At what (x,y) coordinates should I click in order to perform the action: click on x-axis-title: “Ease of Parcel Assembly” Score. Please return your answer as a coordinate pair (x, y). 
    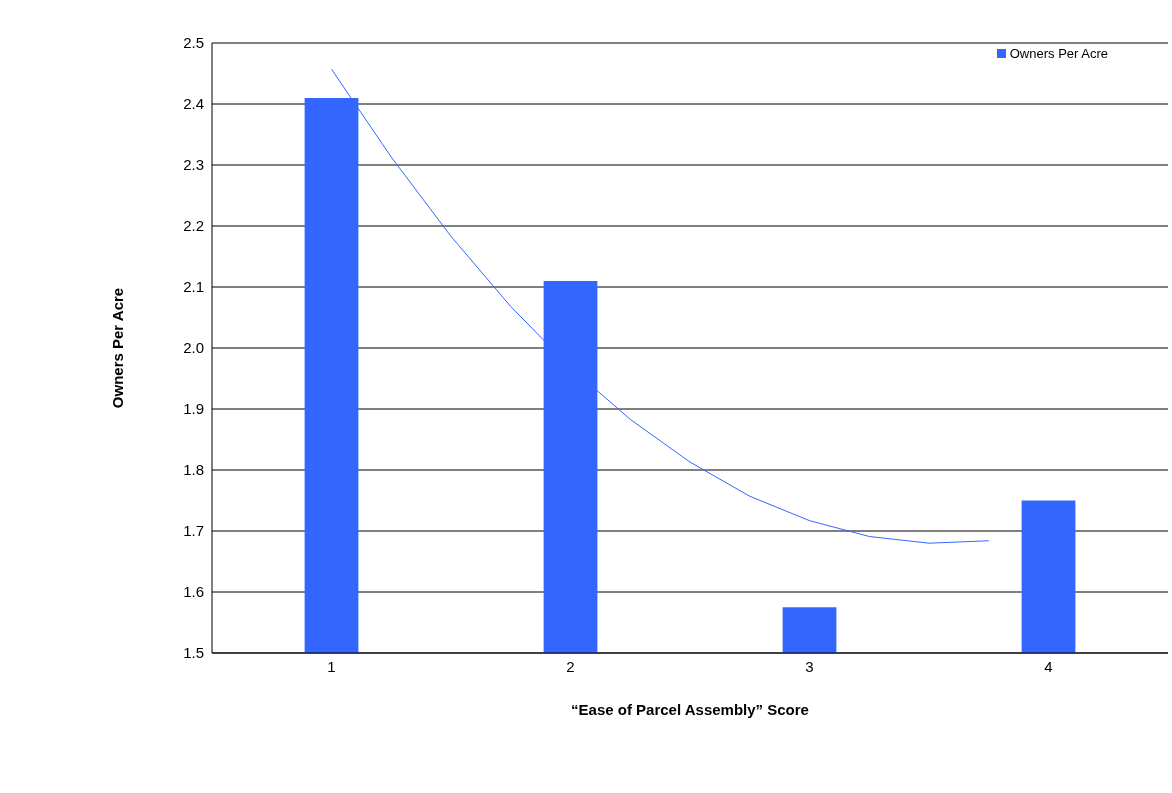
    Looking at the image, I should click on (690, 709).